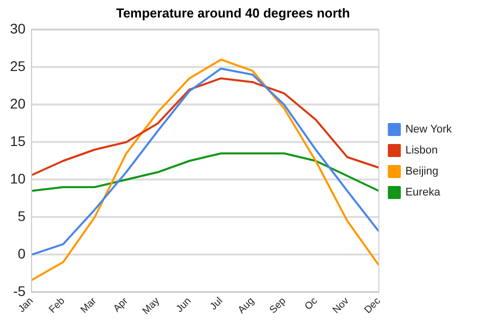 Image resolution: width=480 pixels, height=320 pixels. Describe the element at coordinates (278, 305) in the screenshot. I see `x-tick-label: Sep` at that location.